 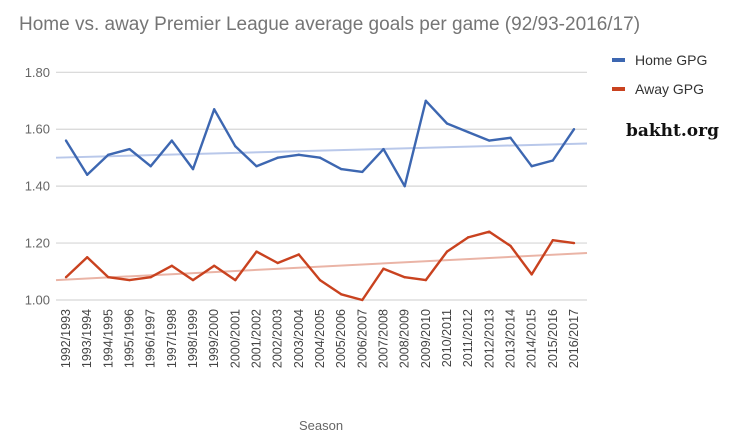 I want to click on watermark: bakht.org, so click(x=672, y=131).